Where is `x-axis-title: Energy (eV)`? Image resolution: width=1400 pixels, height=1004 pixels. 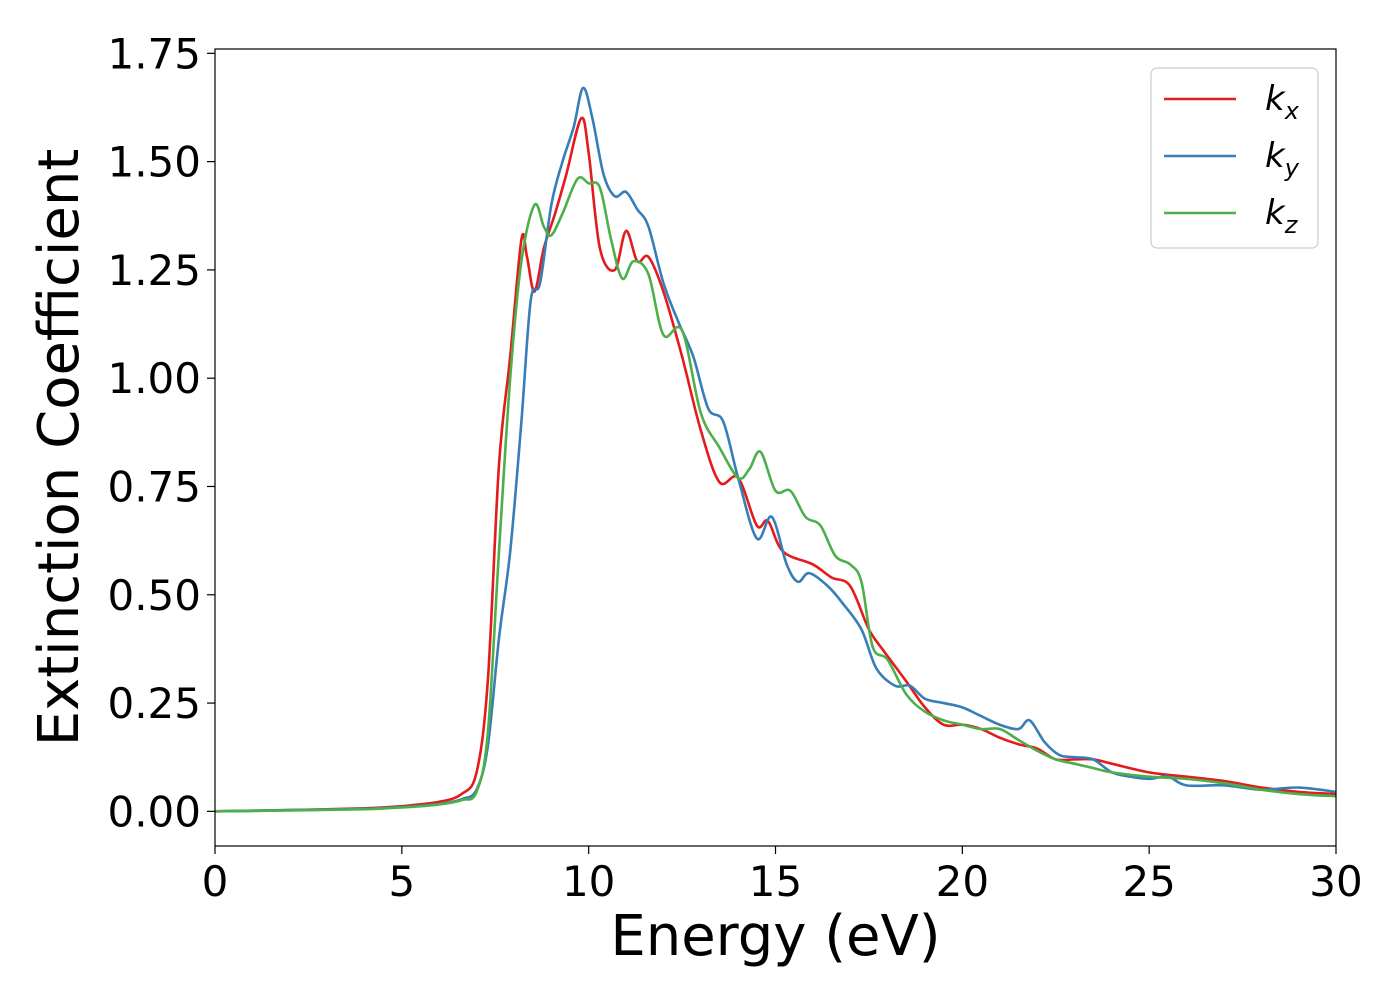 x-axis-title: Energy (eV) is located at coordinates (775, 936).